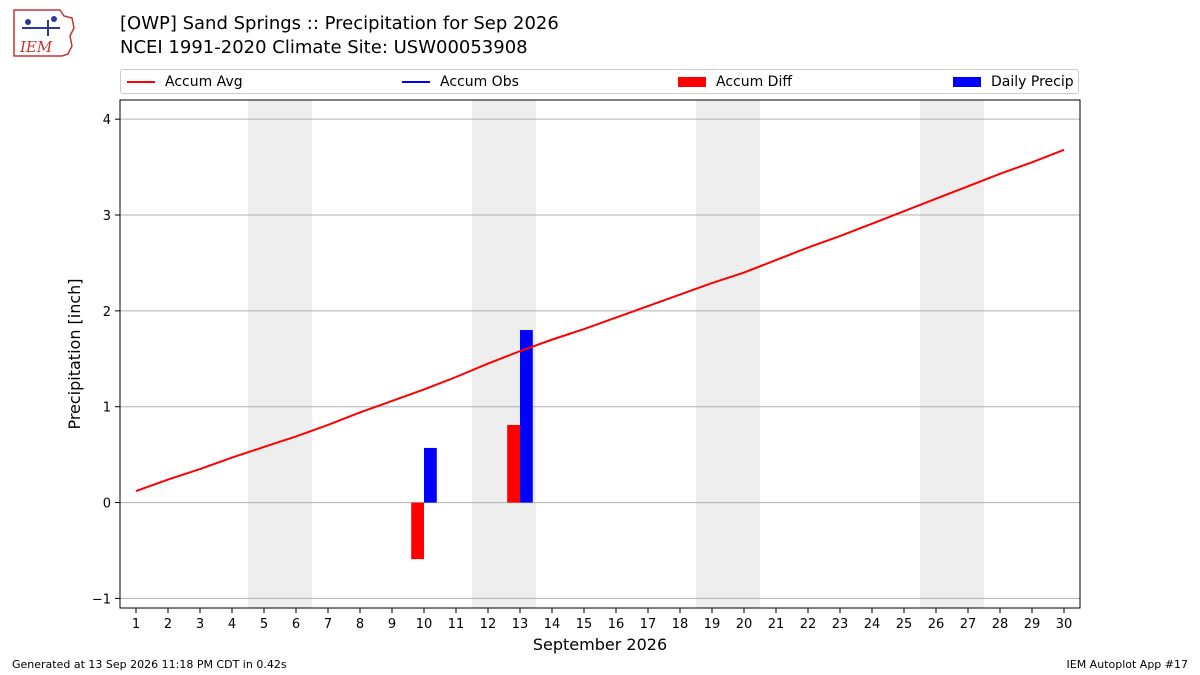  I want to click on x-tick-label: 27, so click(968, 624).